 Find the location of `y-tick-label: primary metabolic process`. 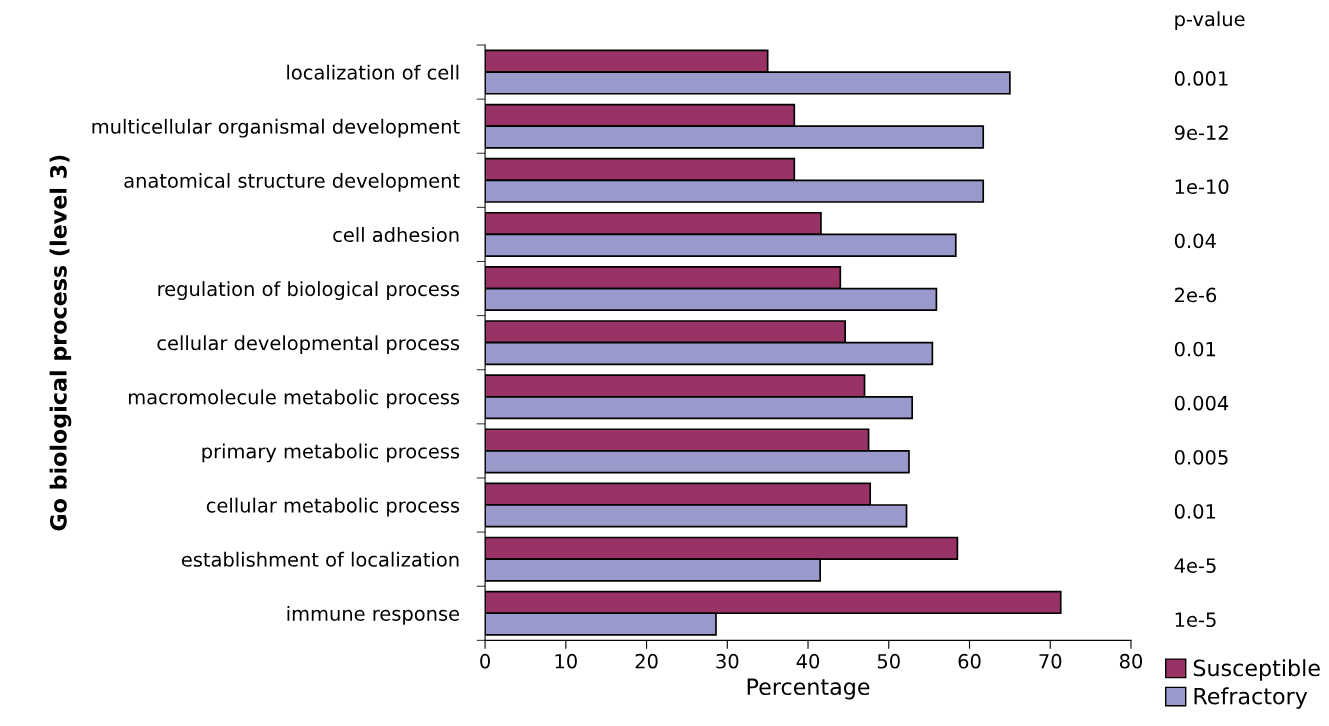

y-tick-label: primary metabolic process is located at coordinates (331, 453).